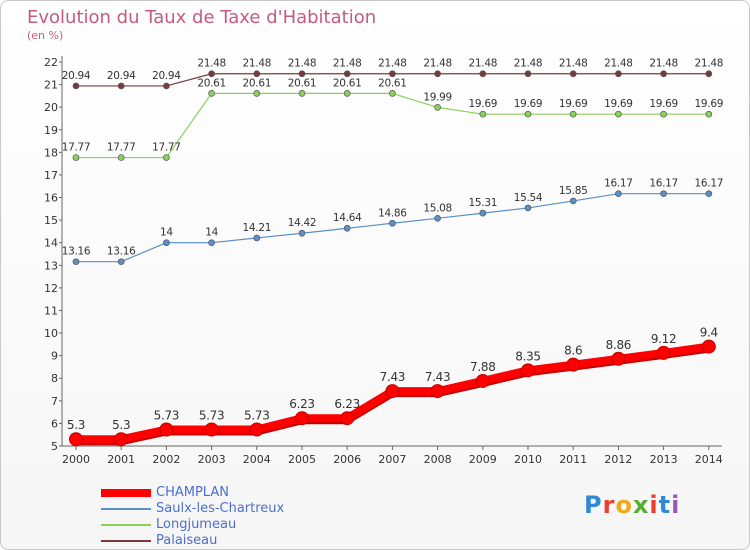 The height and width of the screenshot is (550, 750). I want to click on data-label: 14, so click(166, 233).